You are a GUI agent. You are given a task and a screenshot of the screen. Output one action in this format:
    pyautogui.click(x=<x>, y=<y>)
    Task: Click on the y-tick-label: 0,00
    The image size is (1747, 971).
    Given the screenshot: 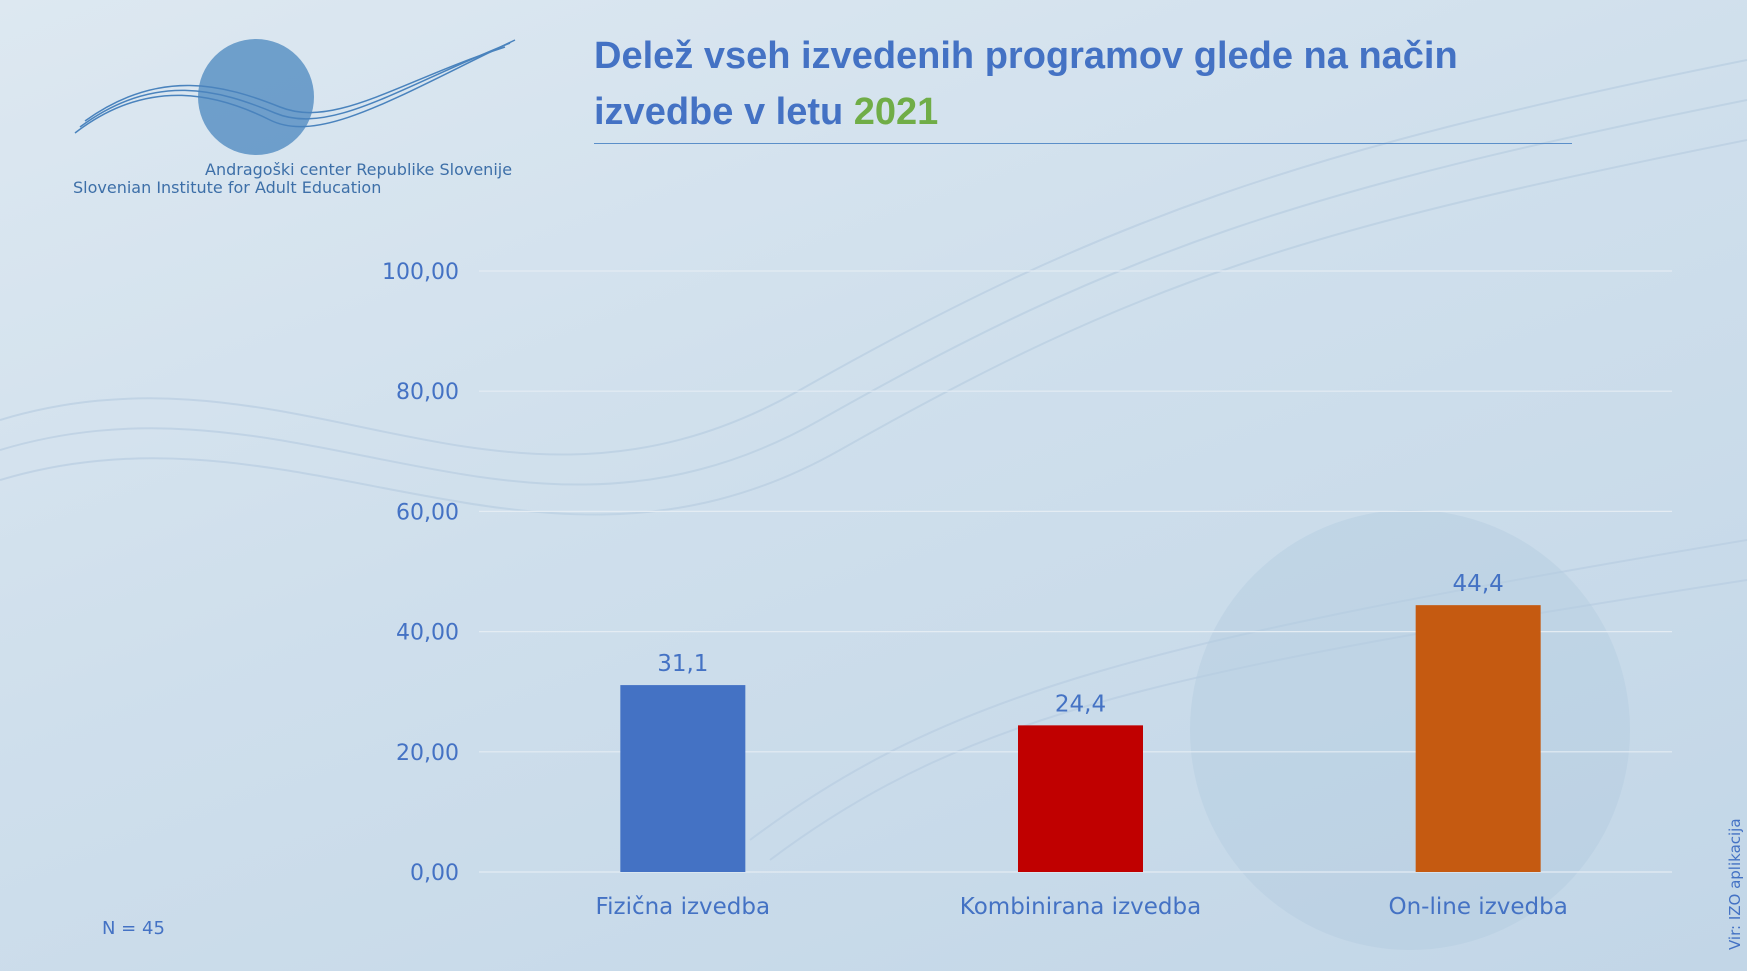 What is the action you would take?
    pyautogui.click(x=434, y=873)
    